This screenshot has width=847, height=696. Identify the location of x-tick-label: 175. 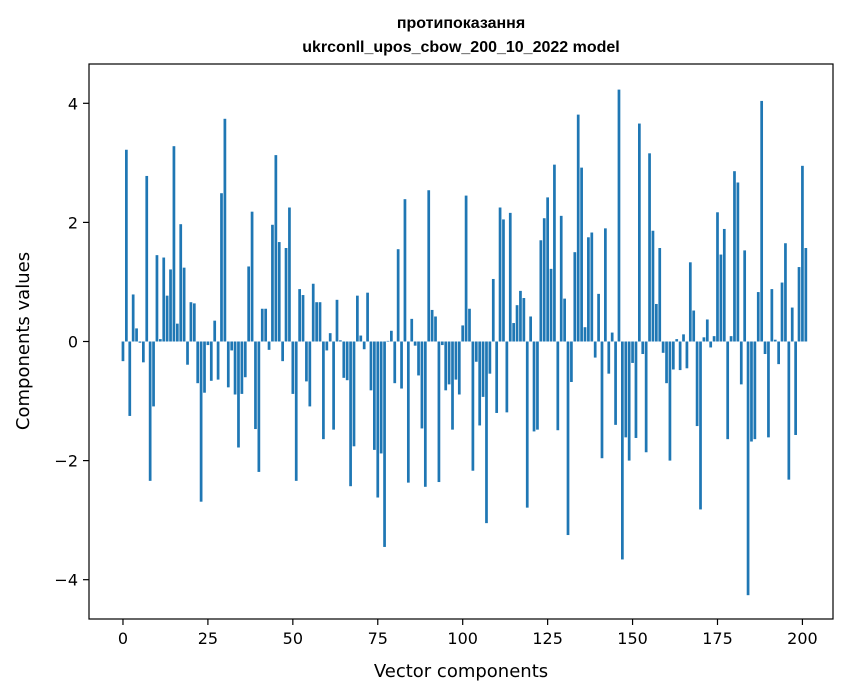
(717, 638).